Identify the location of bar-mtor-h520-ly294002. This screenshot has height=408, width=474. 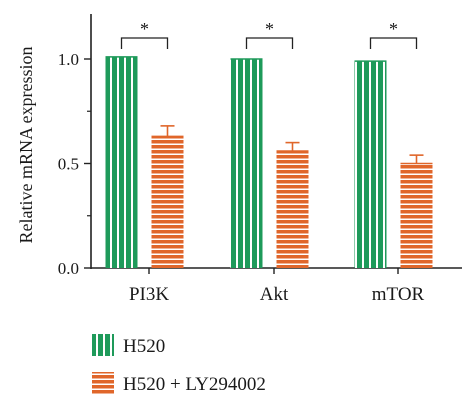
(416, 215).